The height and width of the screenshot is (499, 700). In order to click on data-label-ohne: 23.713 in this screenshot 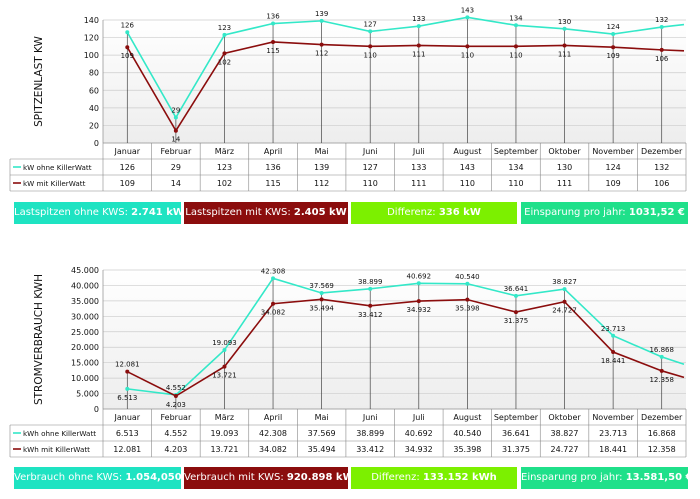, I will do `click(613, 329)`.